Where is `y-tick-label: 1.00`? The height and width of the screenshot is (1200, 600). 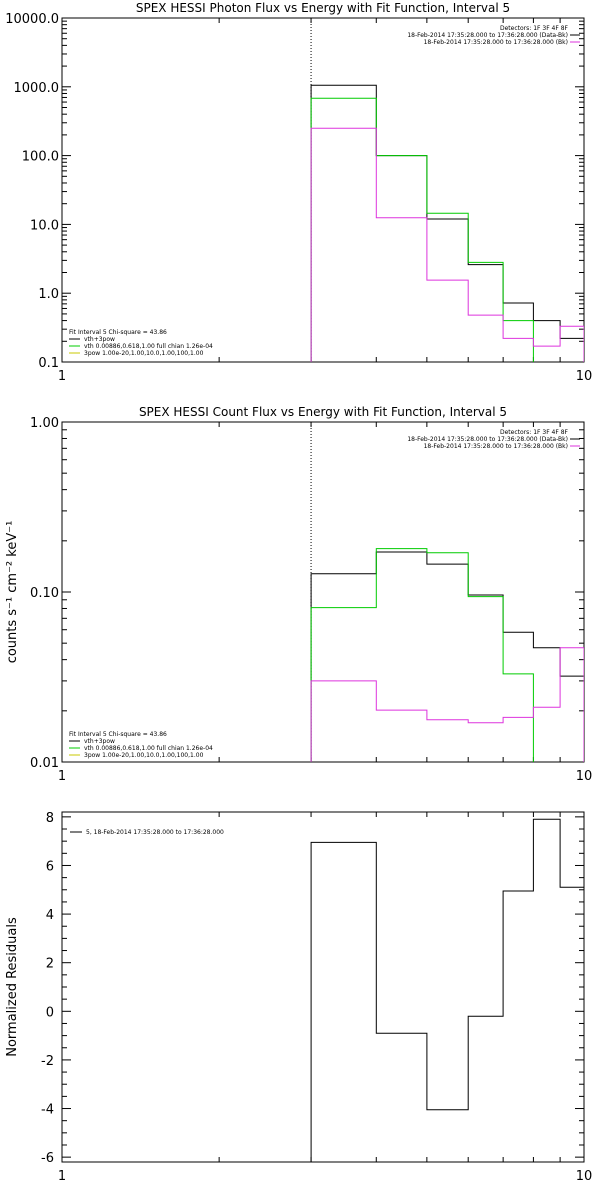 y-tick-label: 1.00 is located at coordinates (44, 423).